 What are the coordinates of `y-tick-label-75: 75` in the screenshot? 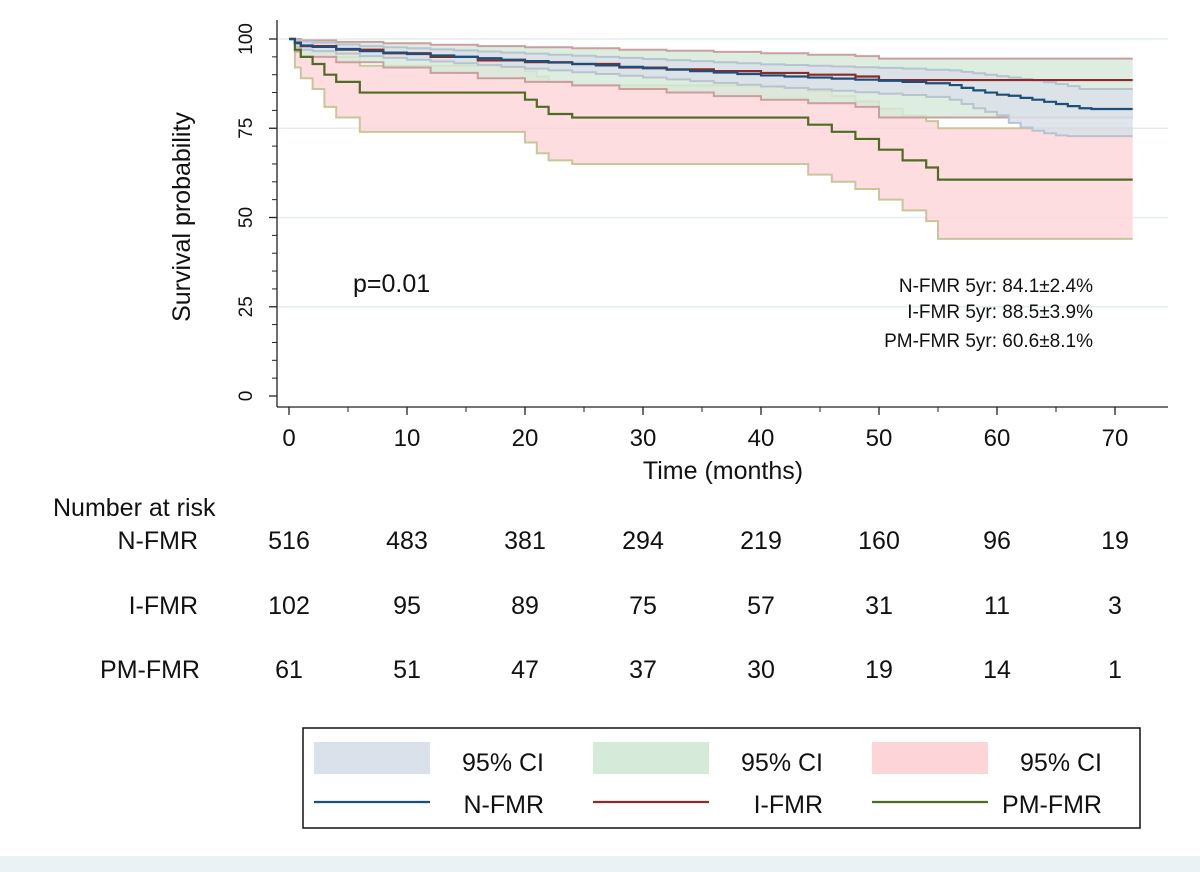 It's located at (246, 128).